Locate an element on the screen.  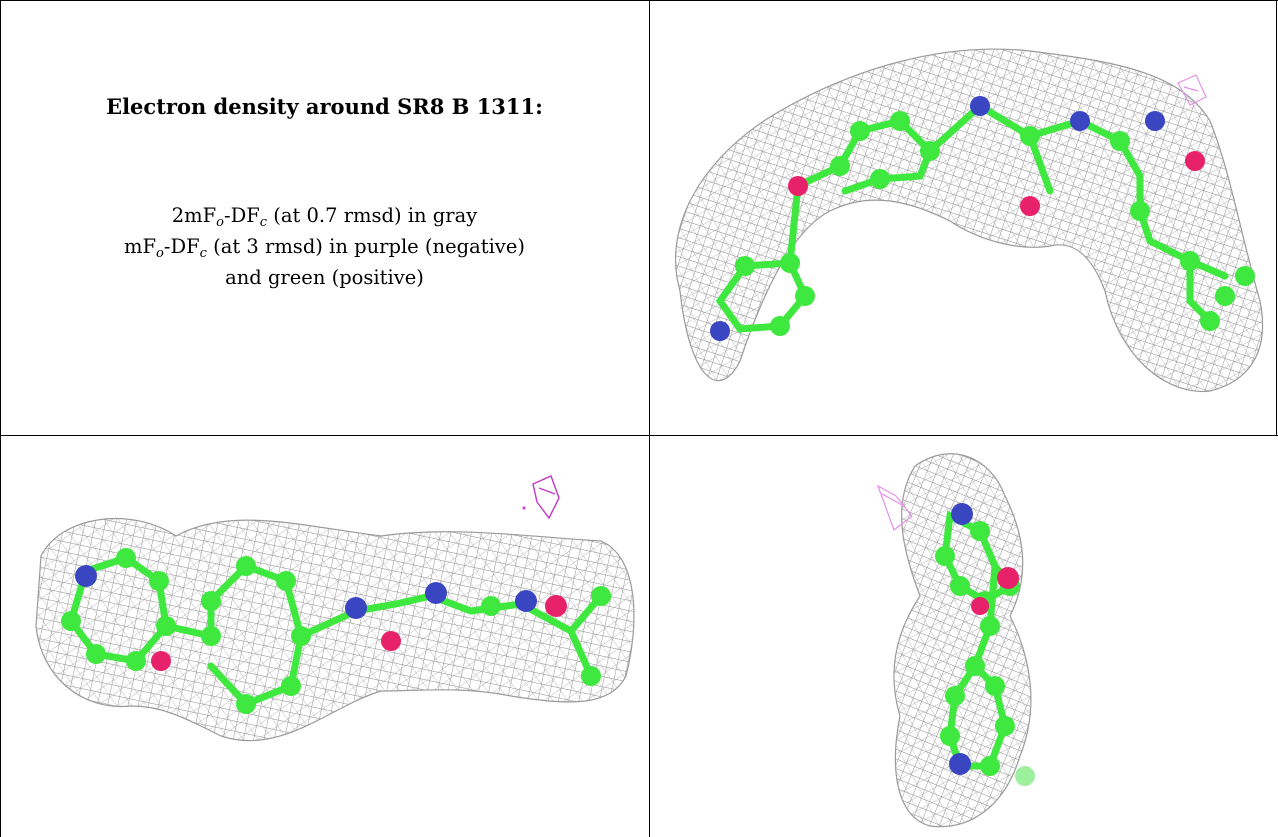
legend-line-2fo-fc: 2mFo-DFc (at 0.7 rmsd) in gray is located at coordinates (324, 215).